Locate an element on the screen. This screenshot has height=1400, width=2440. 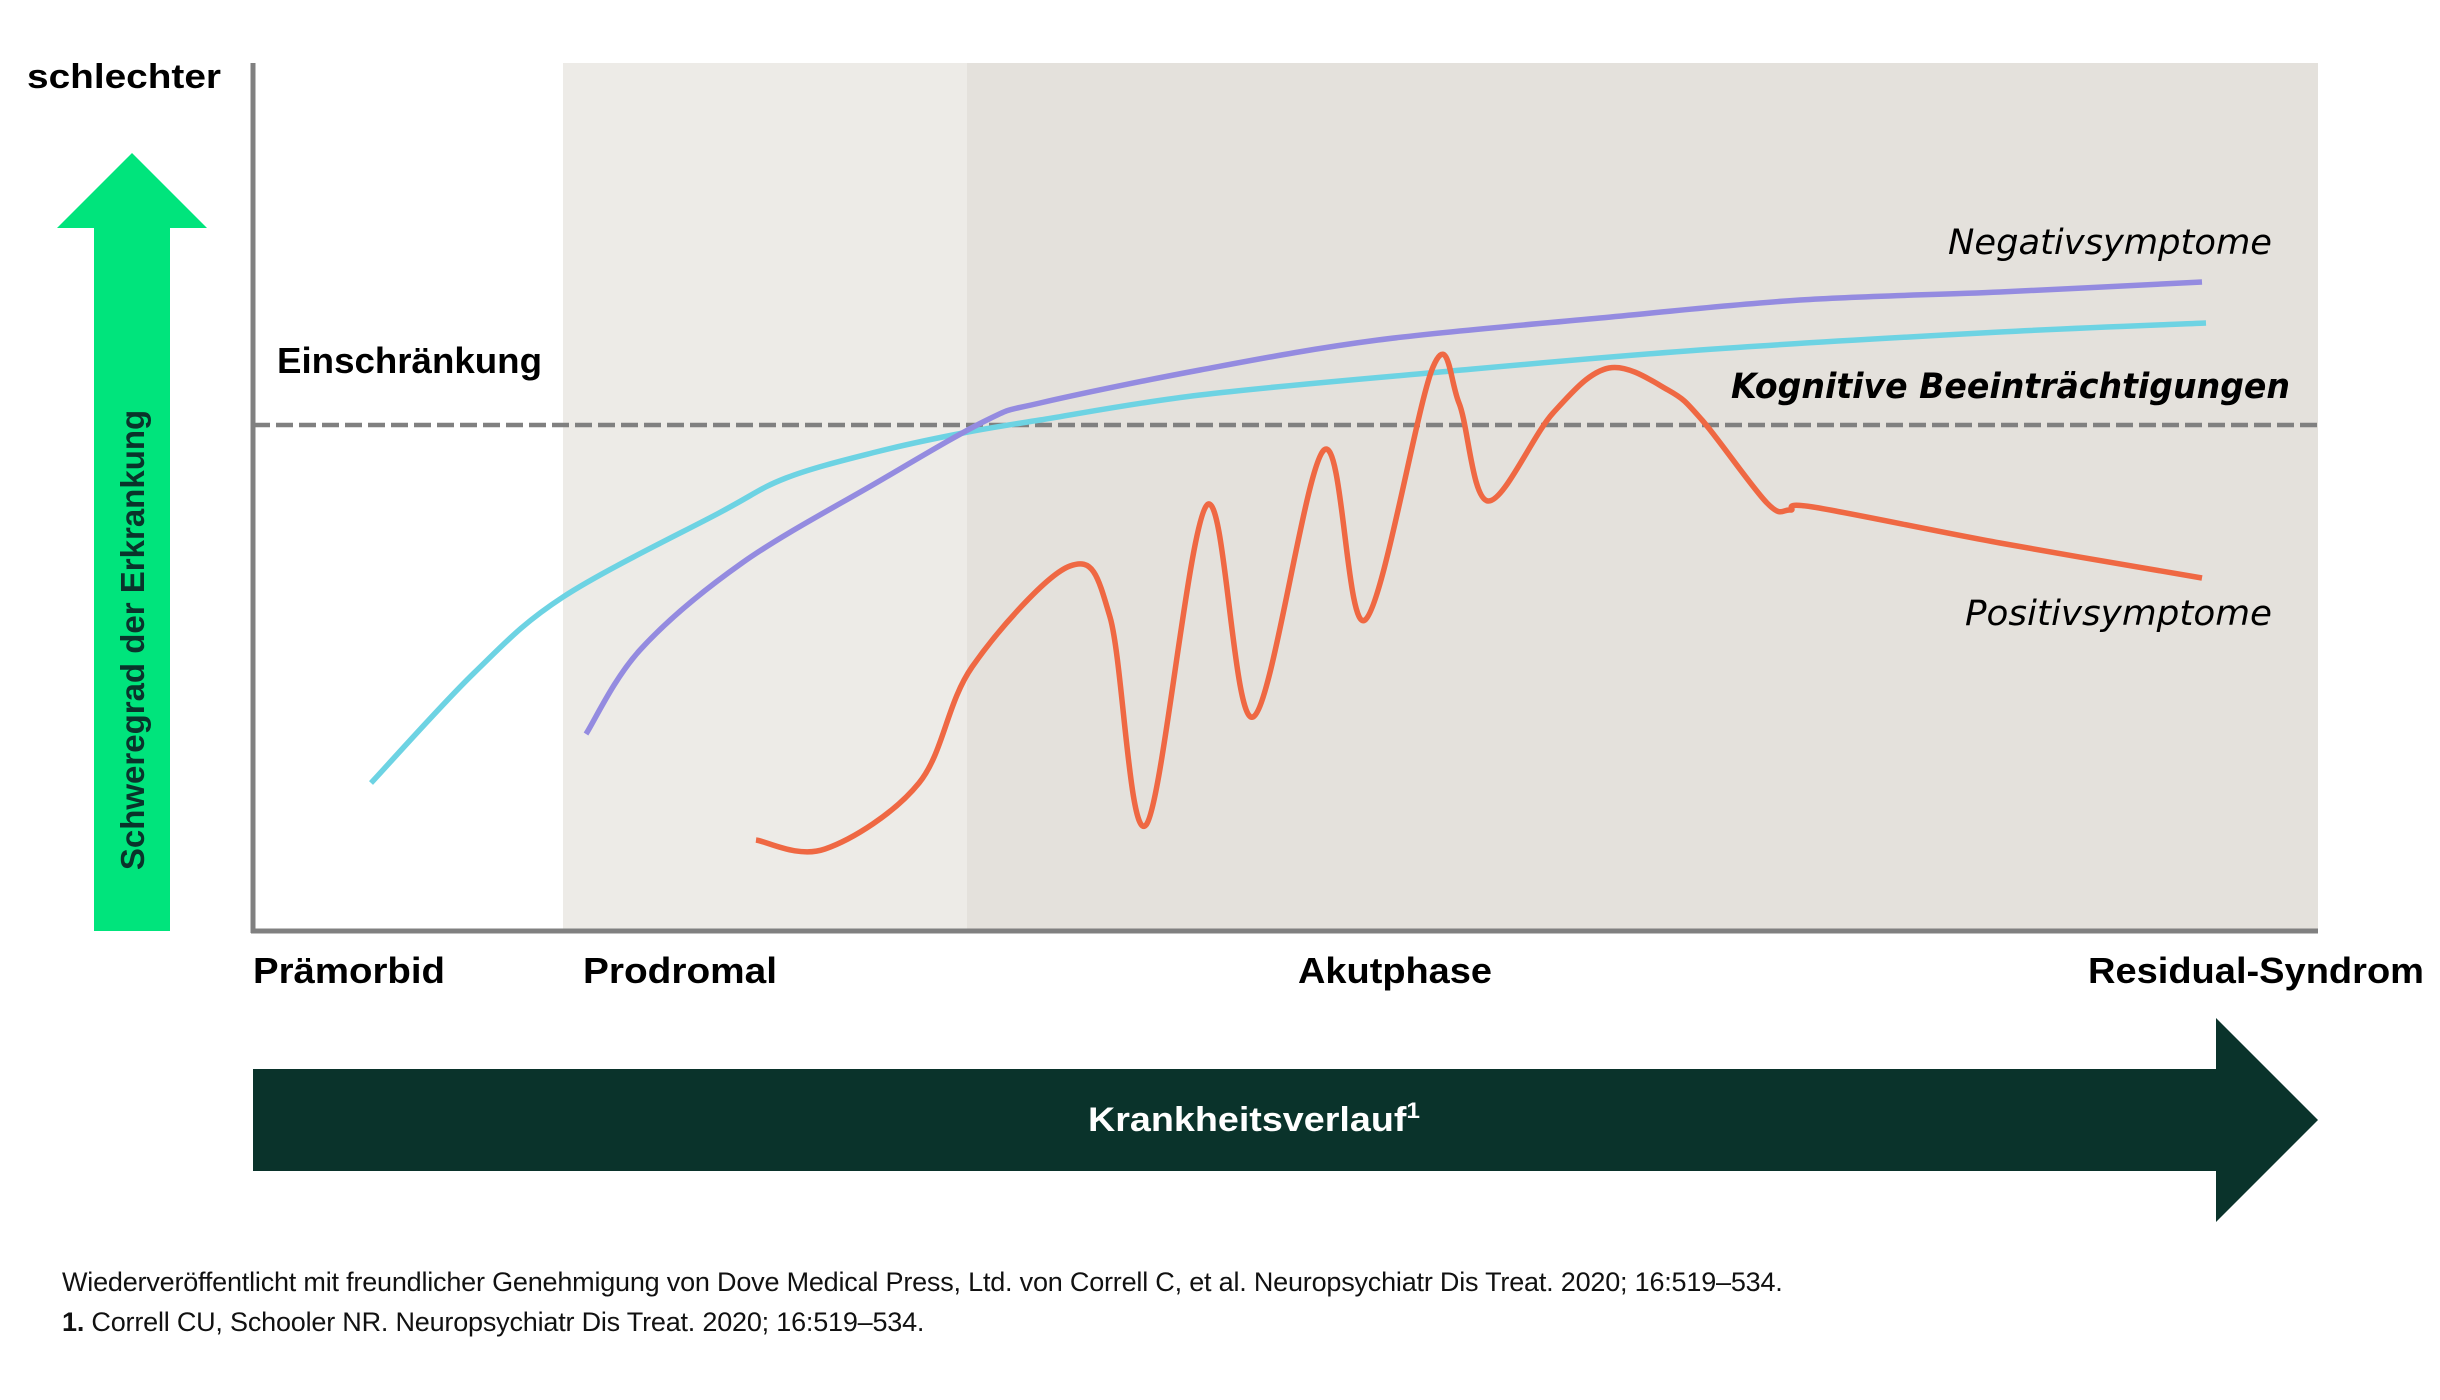
threshold-label: Einschränkung is located at coordinates (409, 360).